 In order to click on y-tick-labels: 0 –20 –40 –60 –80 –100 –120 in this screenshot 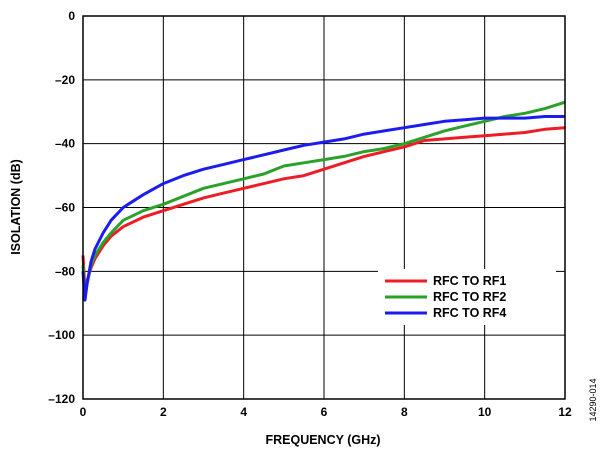, I will do `click(61, 207)`.